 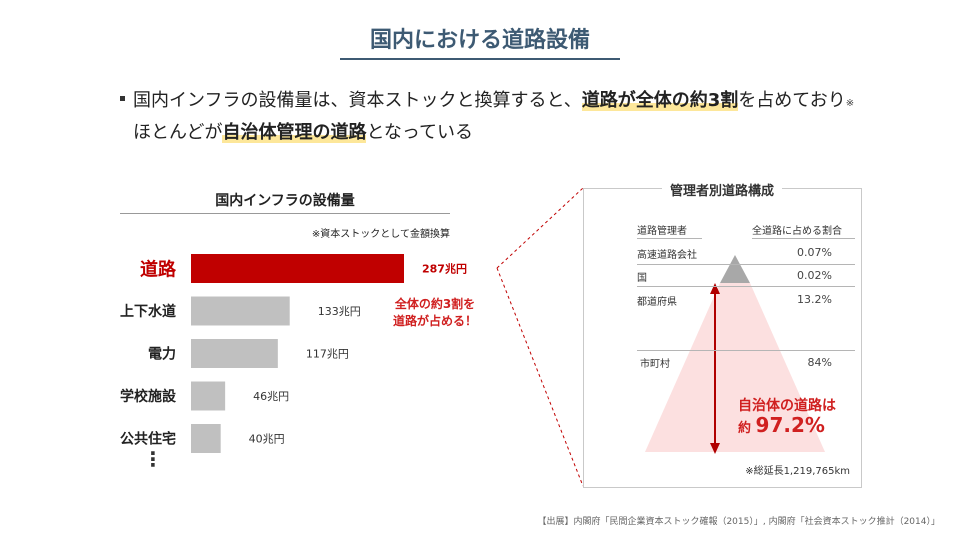 What do you see at coordinates (480, 59) in the screenshot?
I see `title-underline` at bounding box center [480, 59].